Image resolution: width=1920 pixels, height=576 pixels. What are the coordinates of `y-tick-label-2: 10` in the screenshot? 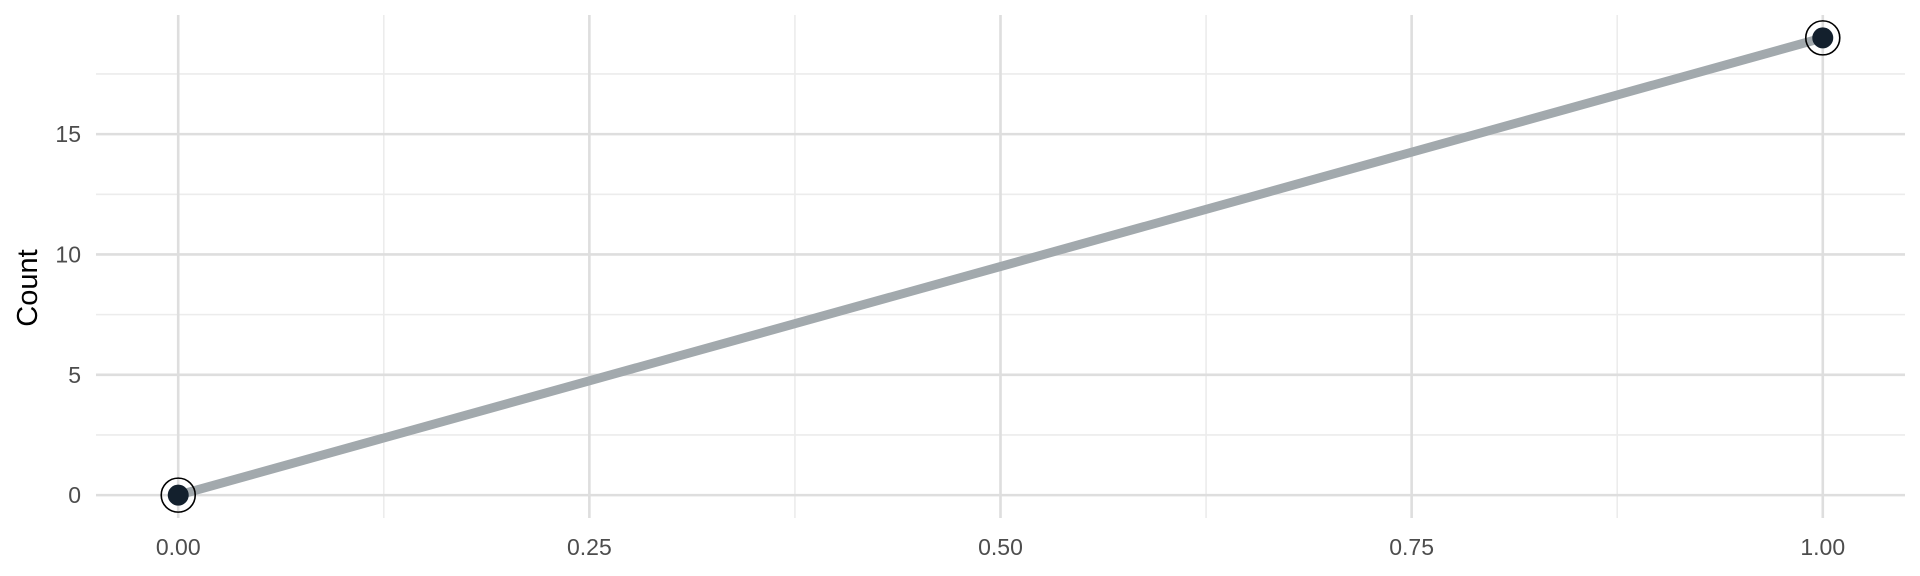 It's located at (68, 254).